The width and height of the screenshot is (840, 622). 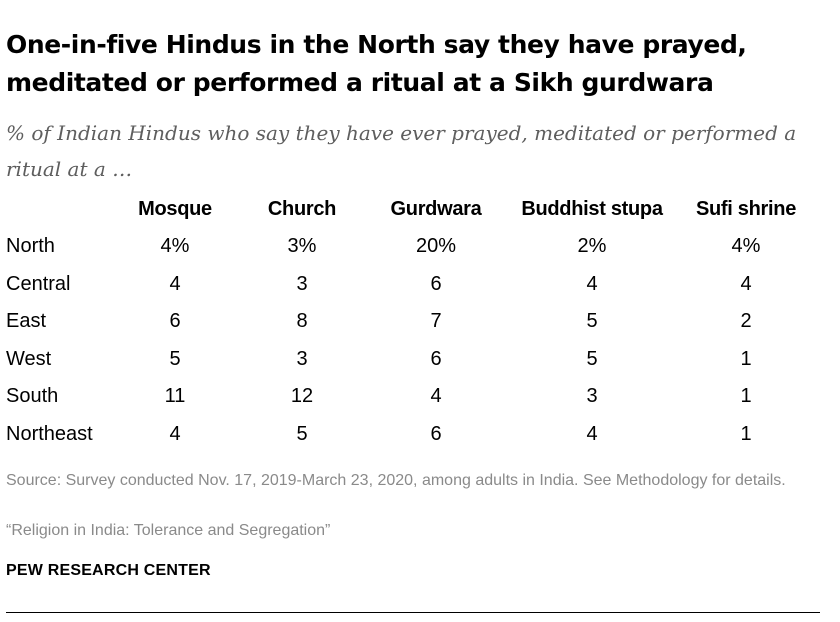 I want to click on bottom-divider, so click(x=413, y=612).